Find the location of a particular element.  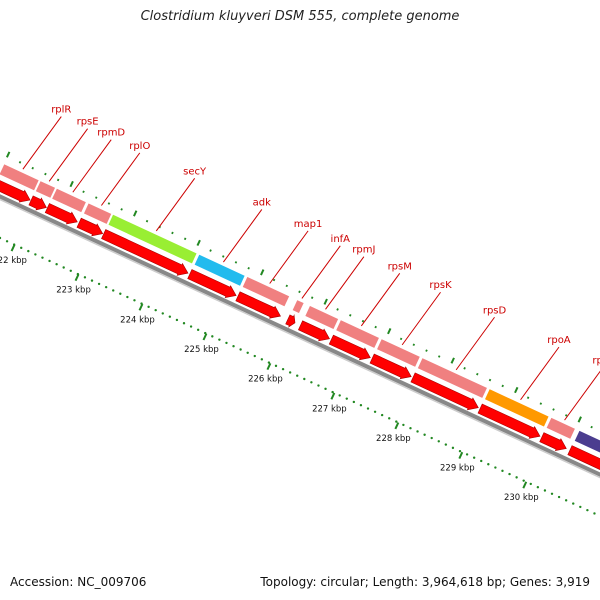

gene-box-infA is located at coordinates (298, 306).